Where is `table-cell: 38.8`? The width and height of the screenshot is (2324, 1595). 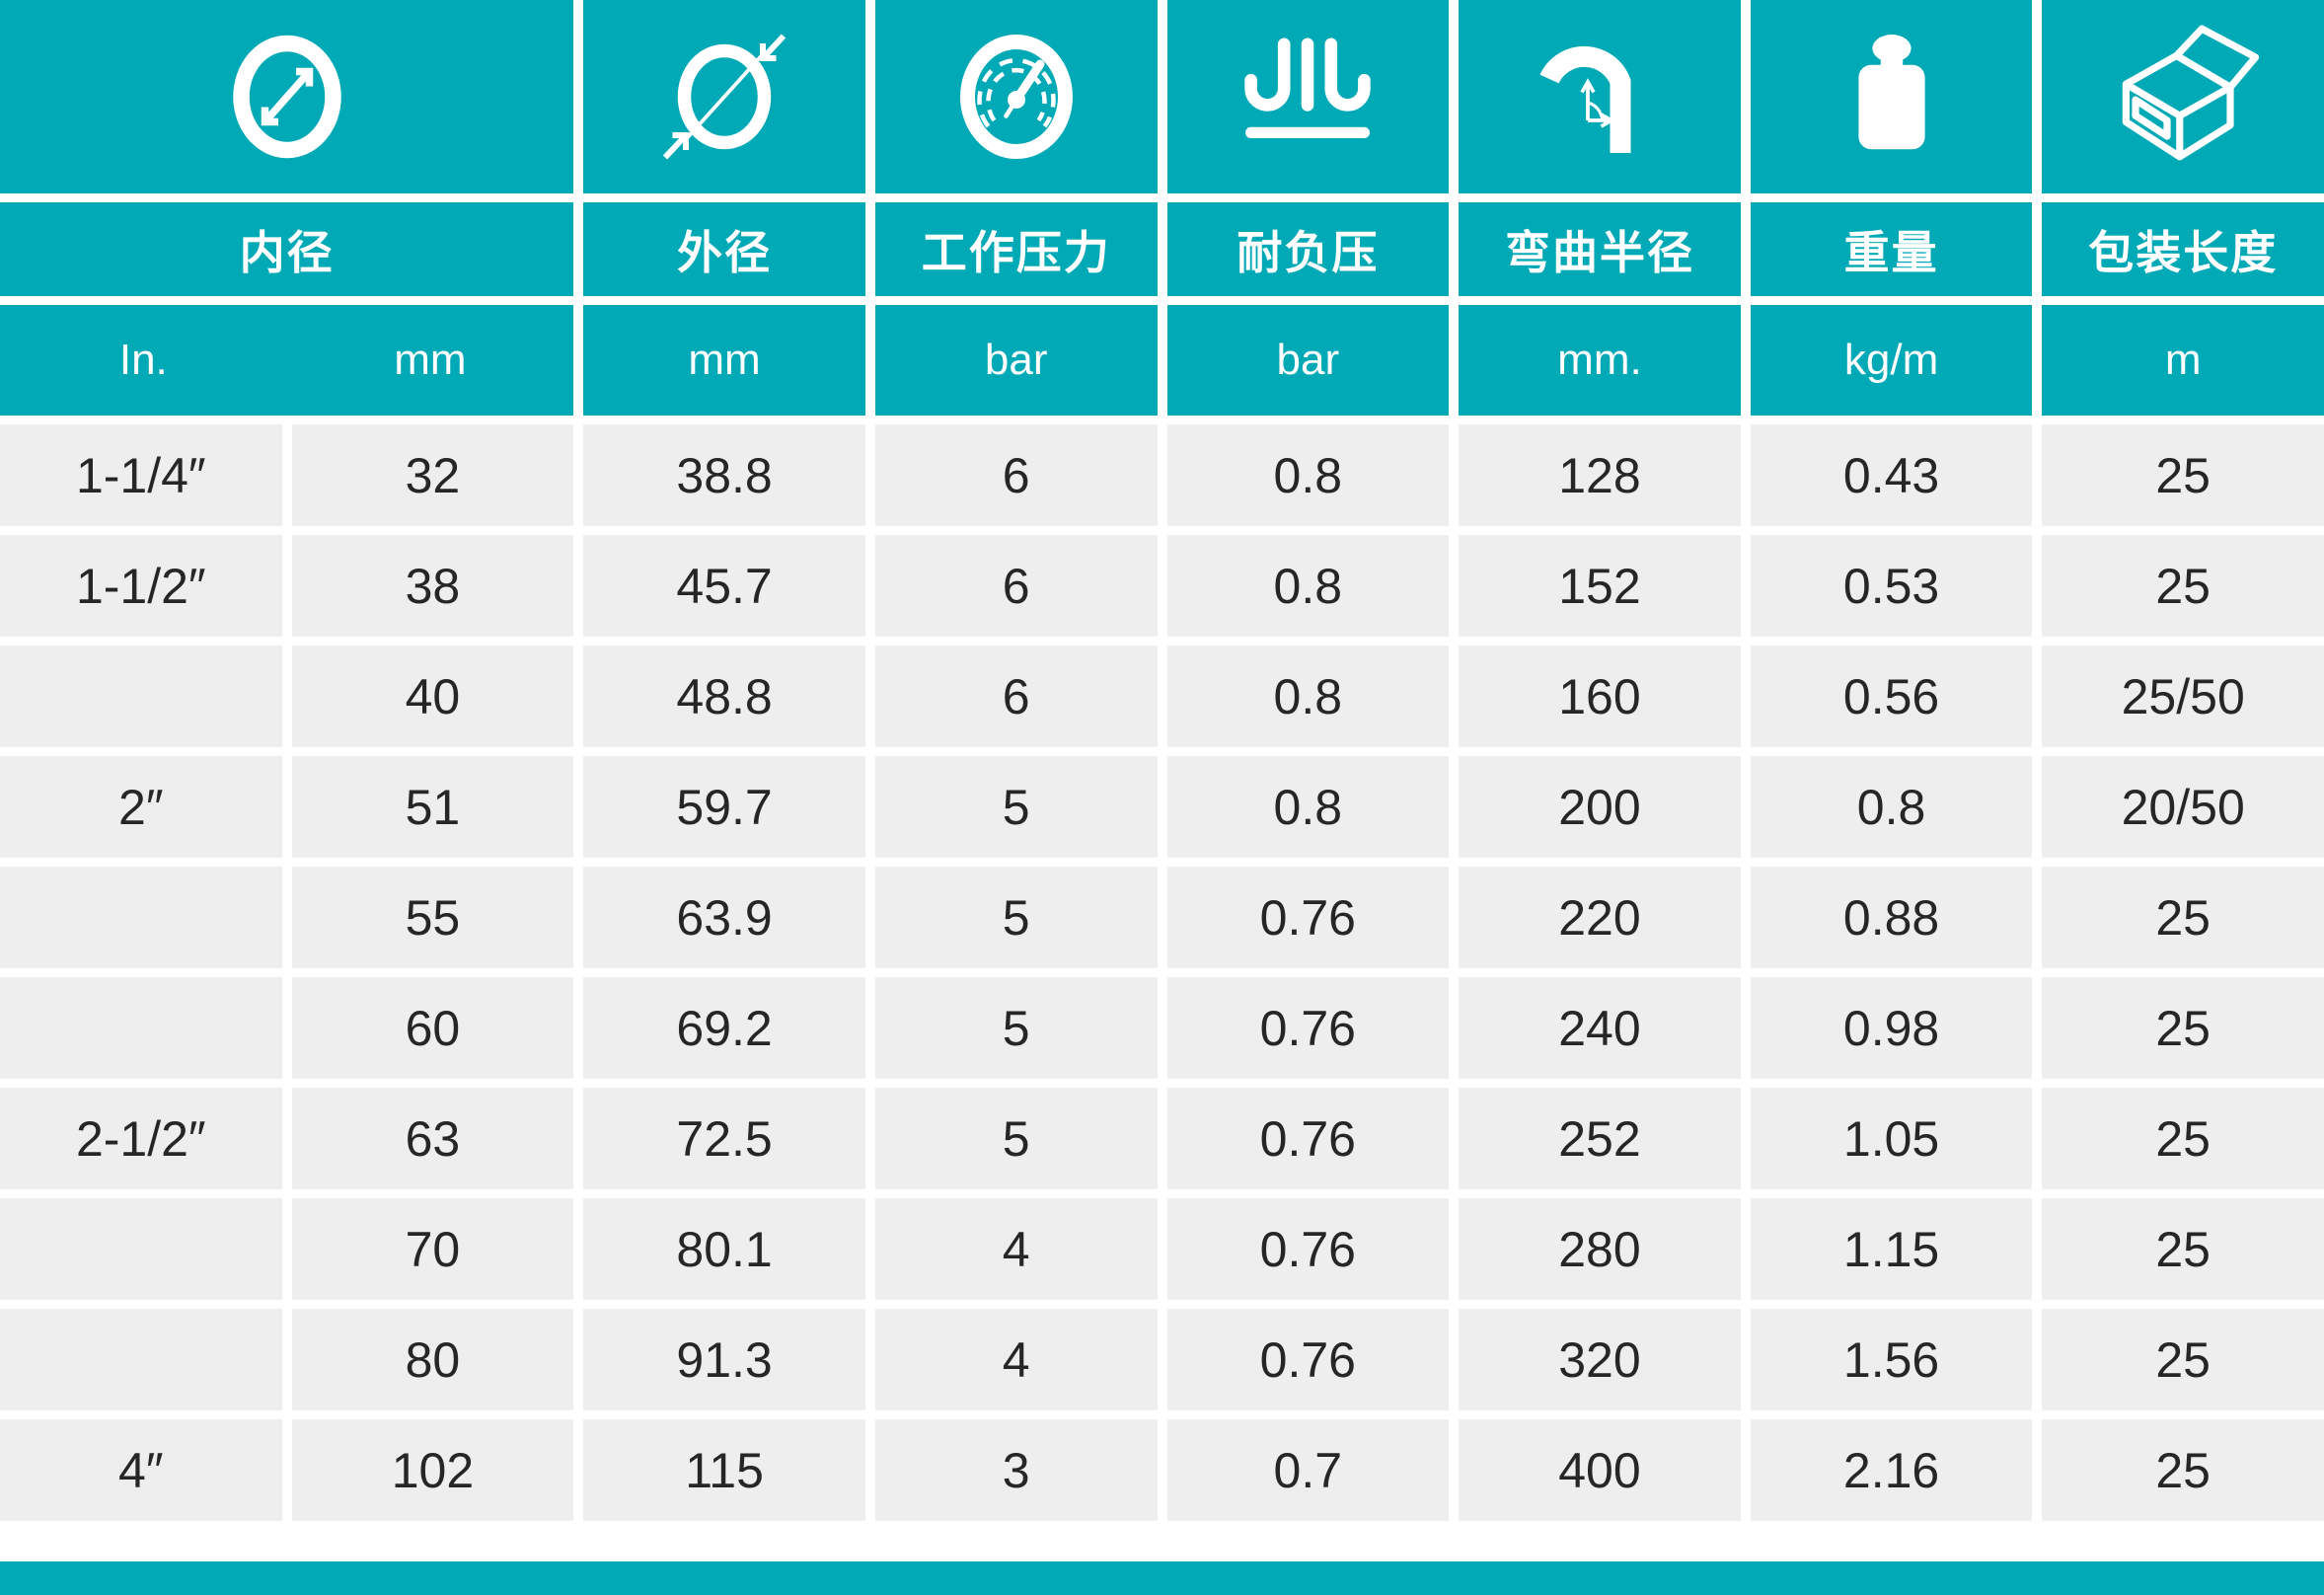
table-cell: 38.8 is located at coordinates (724, 475).